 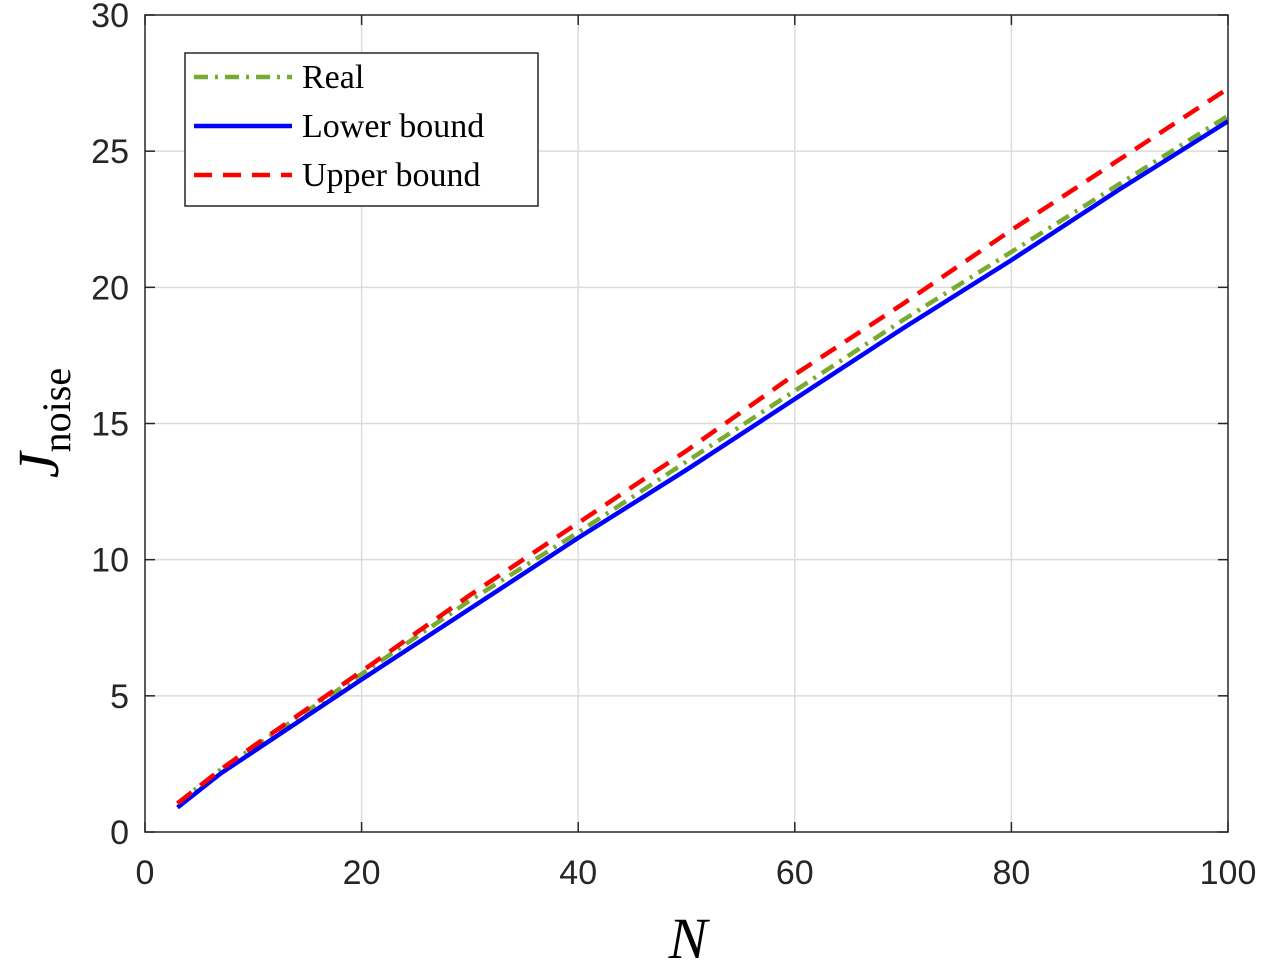 I want to click on x-axis-title: N, so click(x=689, y=933).